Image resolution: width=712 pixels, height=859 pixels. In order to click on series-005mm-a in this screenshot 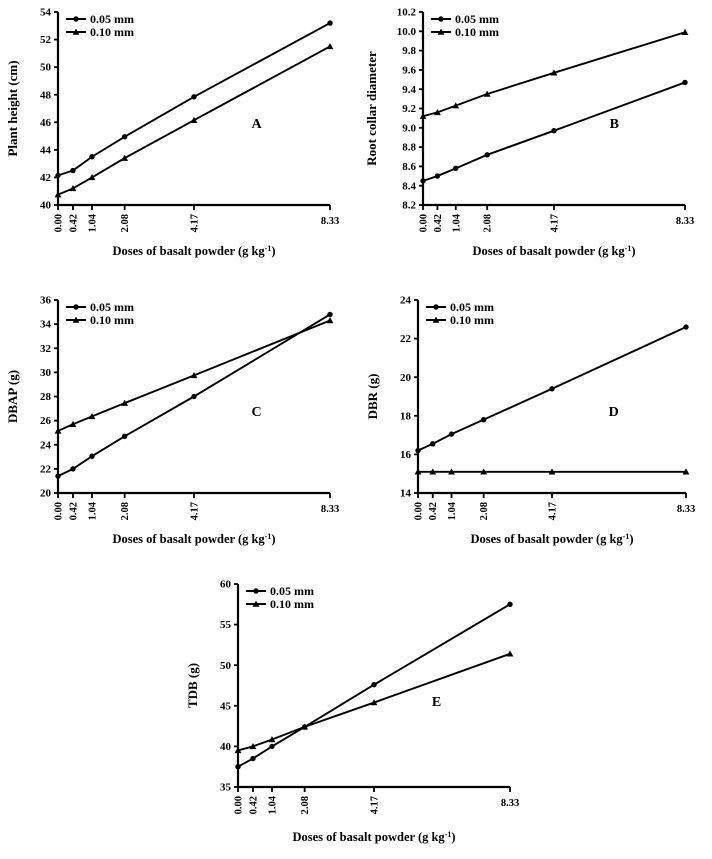, I will do `click(194, 99)`.